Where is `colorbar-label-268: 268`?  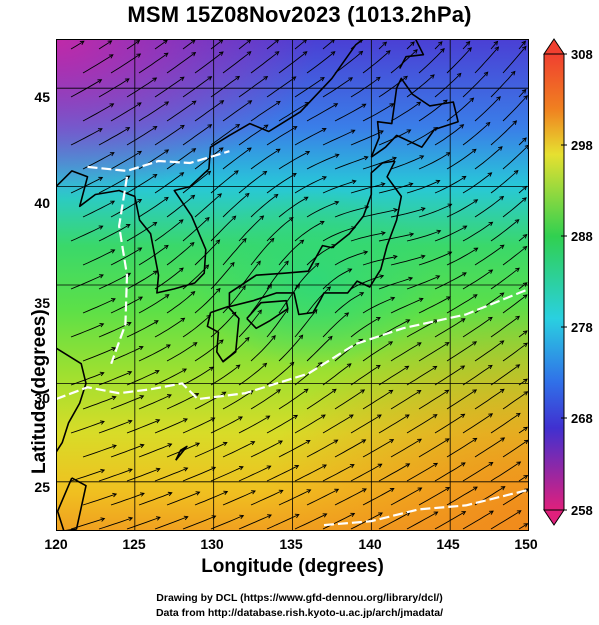 colorbar-label-268: 268 is located at coordinates (582, 418).